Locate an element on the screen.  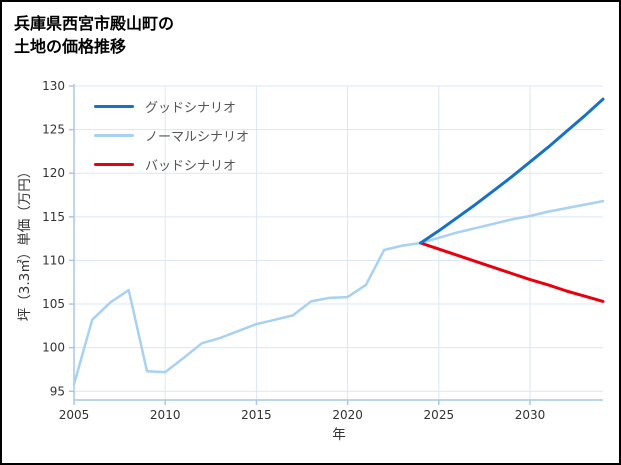
bad-scenario-line-swatch is located at coordinates (114, 164).